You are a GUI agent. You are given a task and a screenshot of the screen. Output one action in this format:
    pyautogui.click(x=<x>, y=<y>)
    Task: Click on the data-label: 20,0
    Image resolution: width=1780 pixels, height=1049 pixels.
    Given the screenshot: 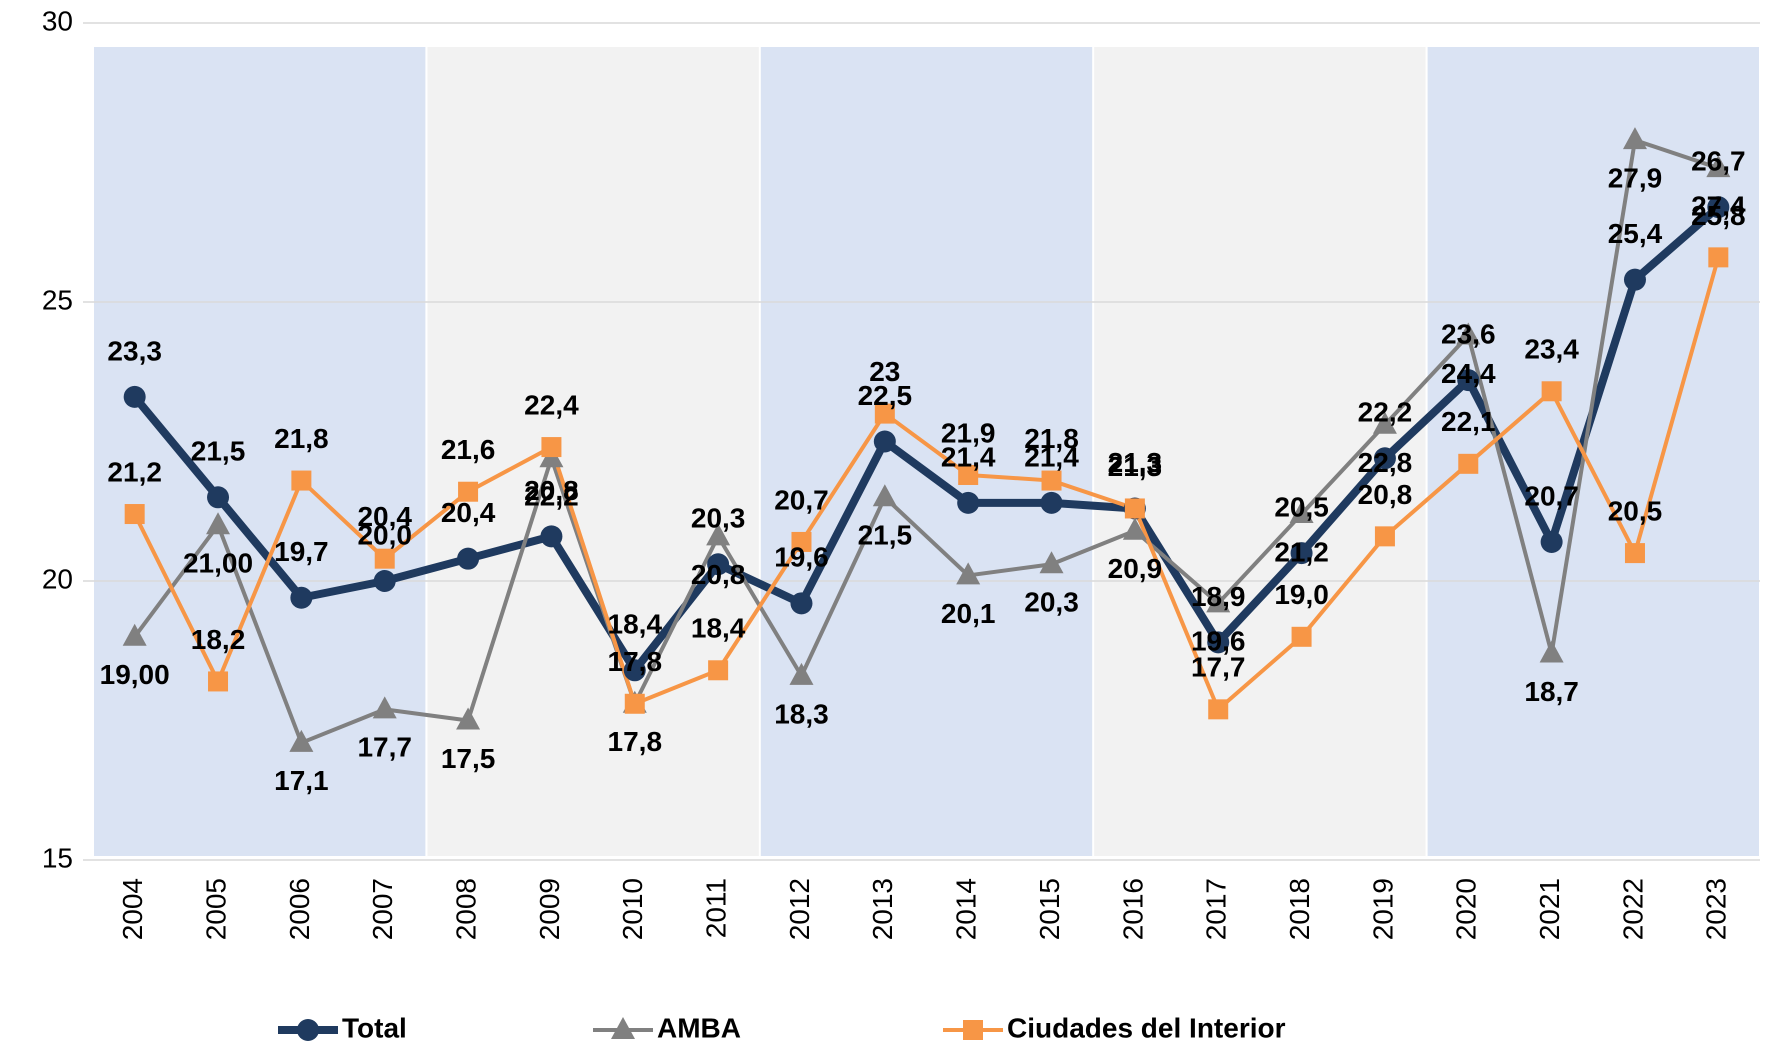 What is the action you would take?
    pyautogui.click(x=384, y=534)
    